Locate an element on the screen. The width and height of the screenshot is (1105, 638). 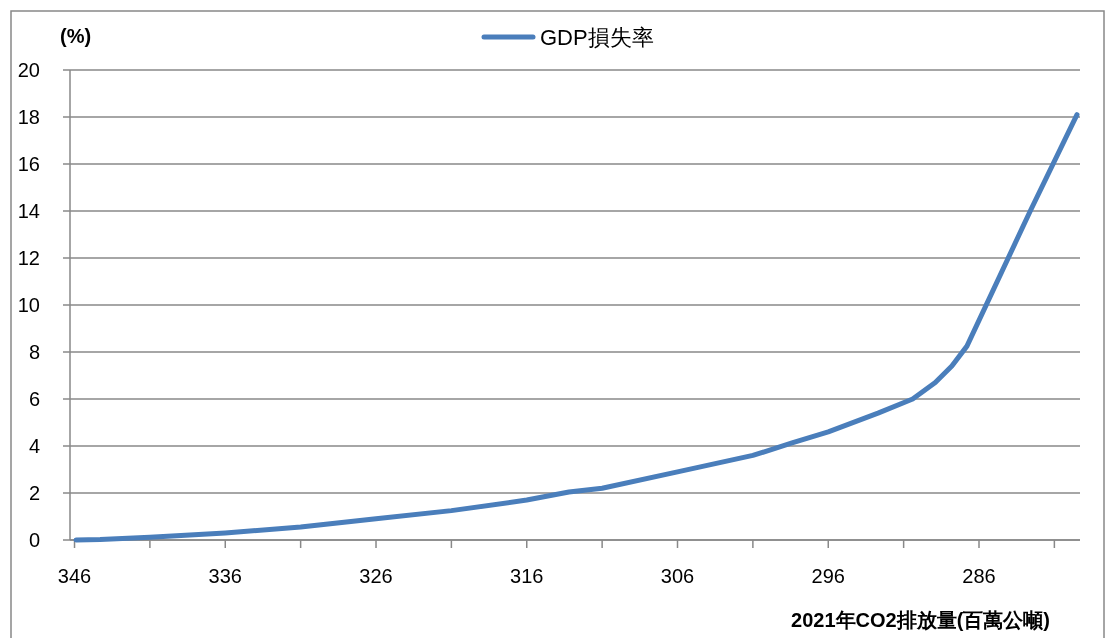
legend-label: GDP損失率 is located at coordinates (597, 37).